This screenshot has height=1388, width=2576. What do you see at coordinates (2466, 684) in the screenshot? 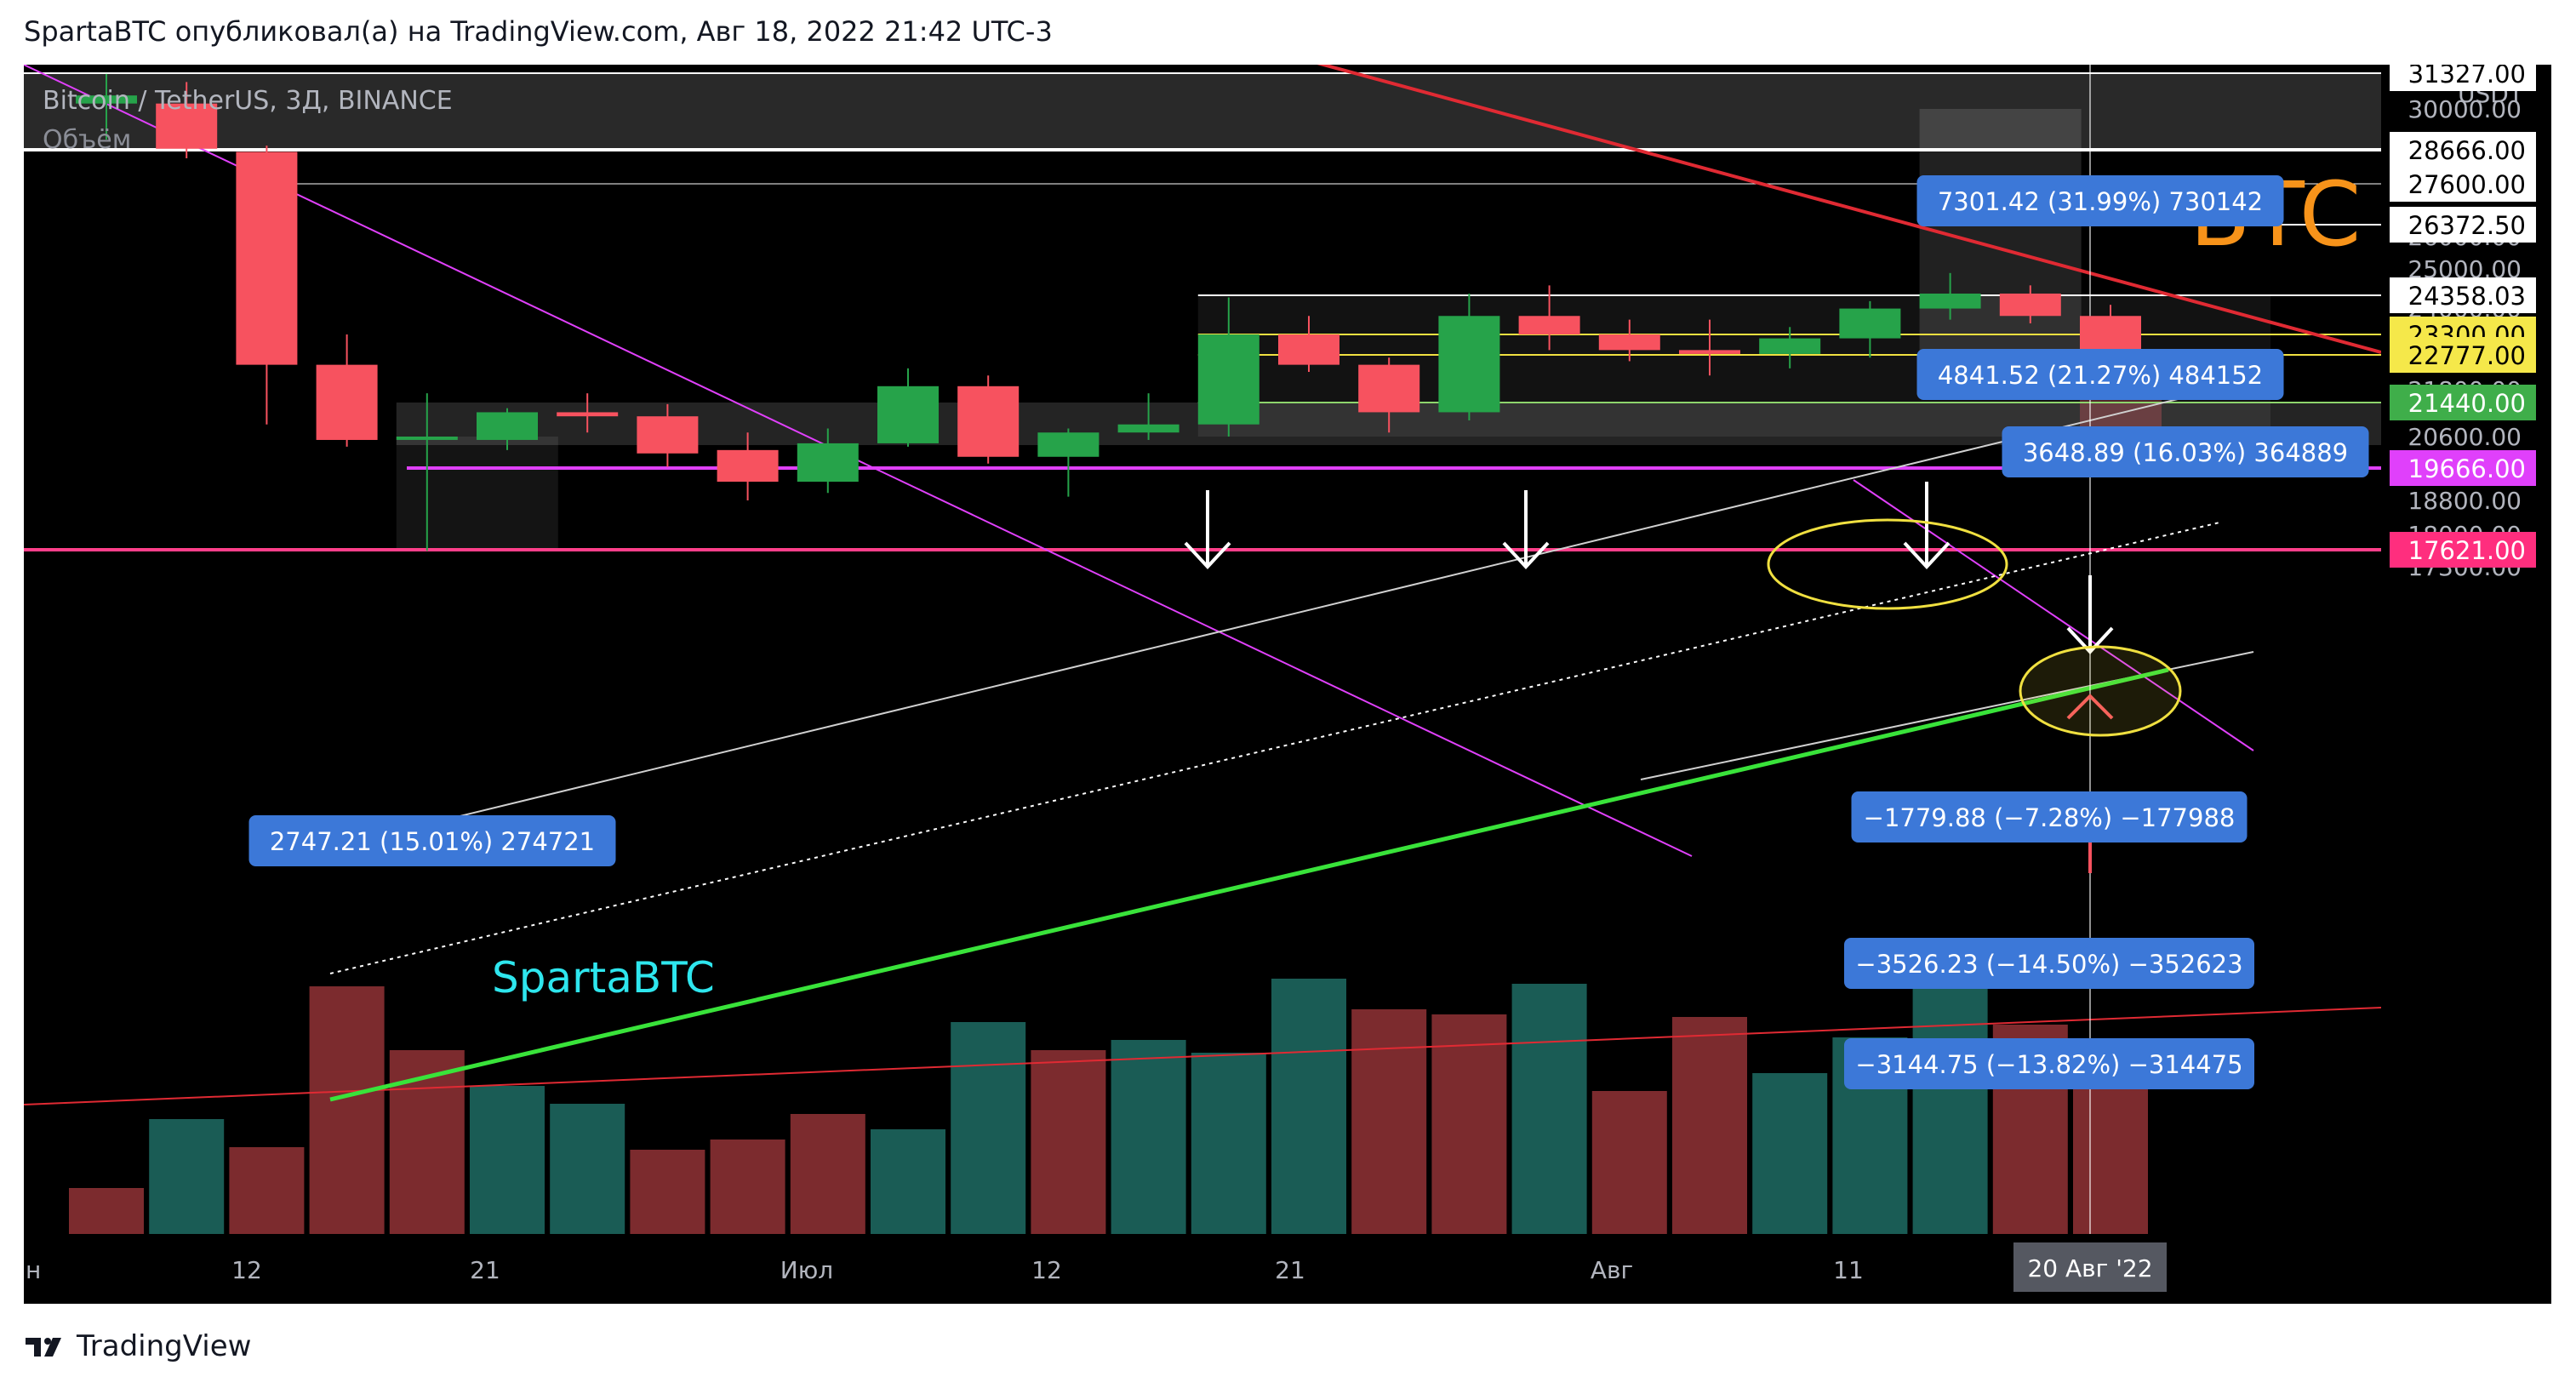
I see `price-axis-bg` at bounding box center [2466, 684].